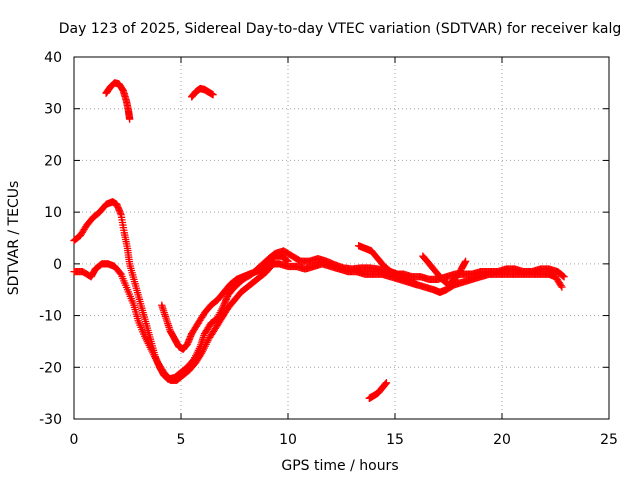 This screenshot has height=480, width=640. What do you see at coordinates (502, 440) in the screenshot?
I see `x-tick-label: 20` at bounding box center [502, 440].